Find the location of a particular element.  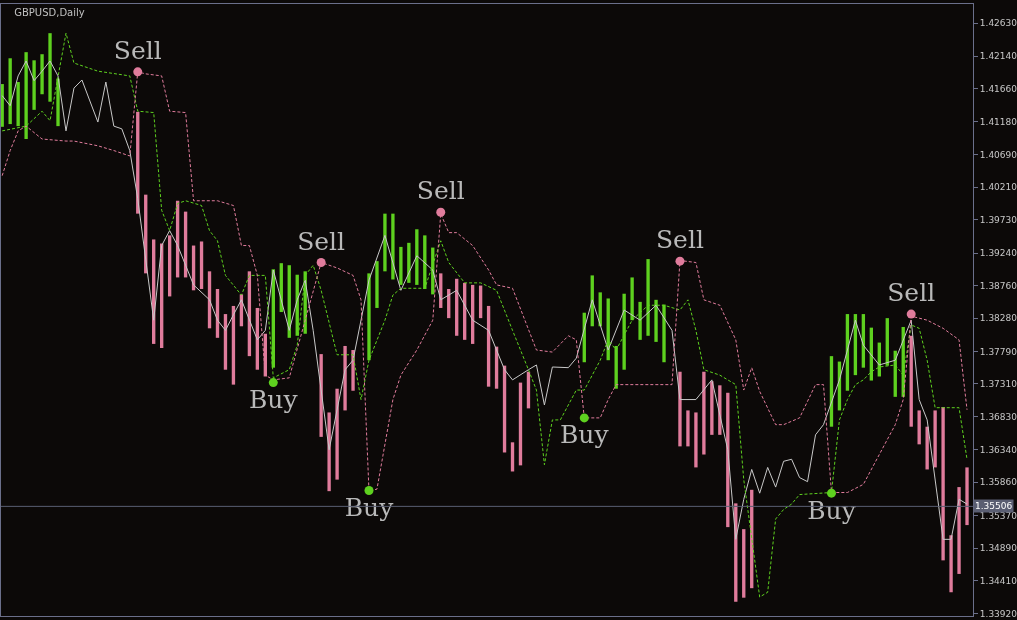

y-tick-label: 1.34410 is located at coordinates (998, 580).